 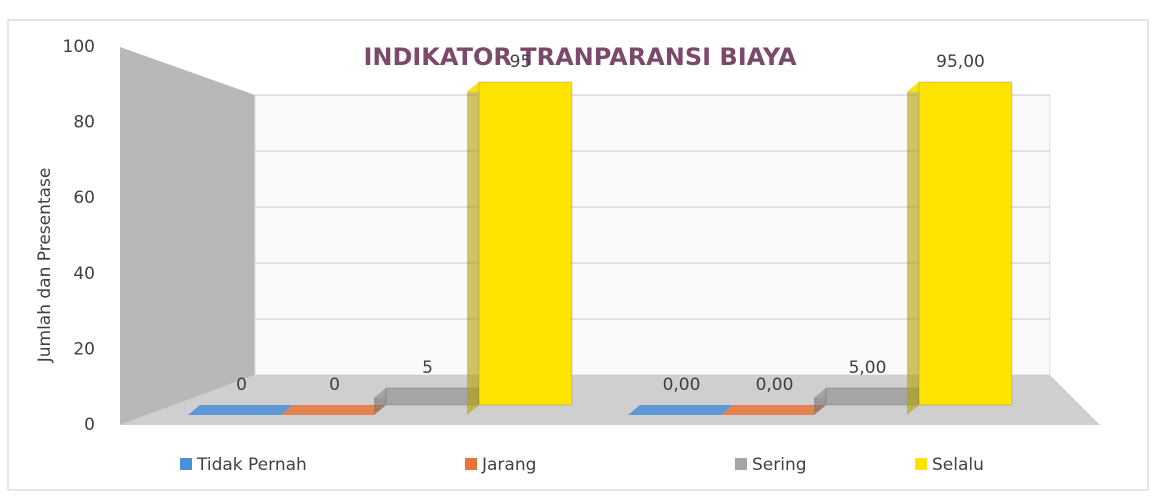 I want to click on legend-label: Tidak Pernah, so click(x=251, y=465).